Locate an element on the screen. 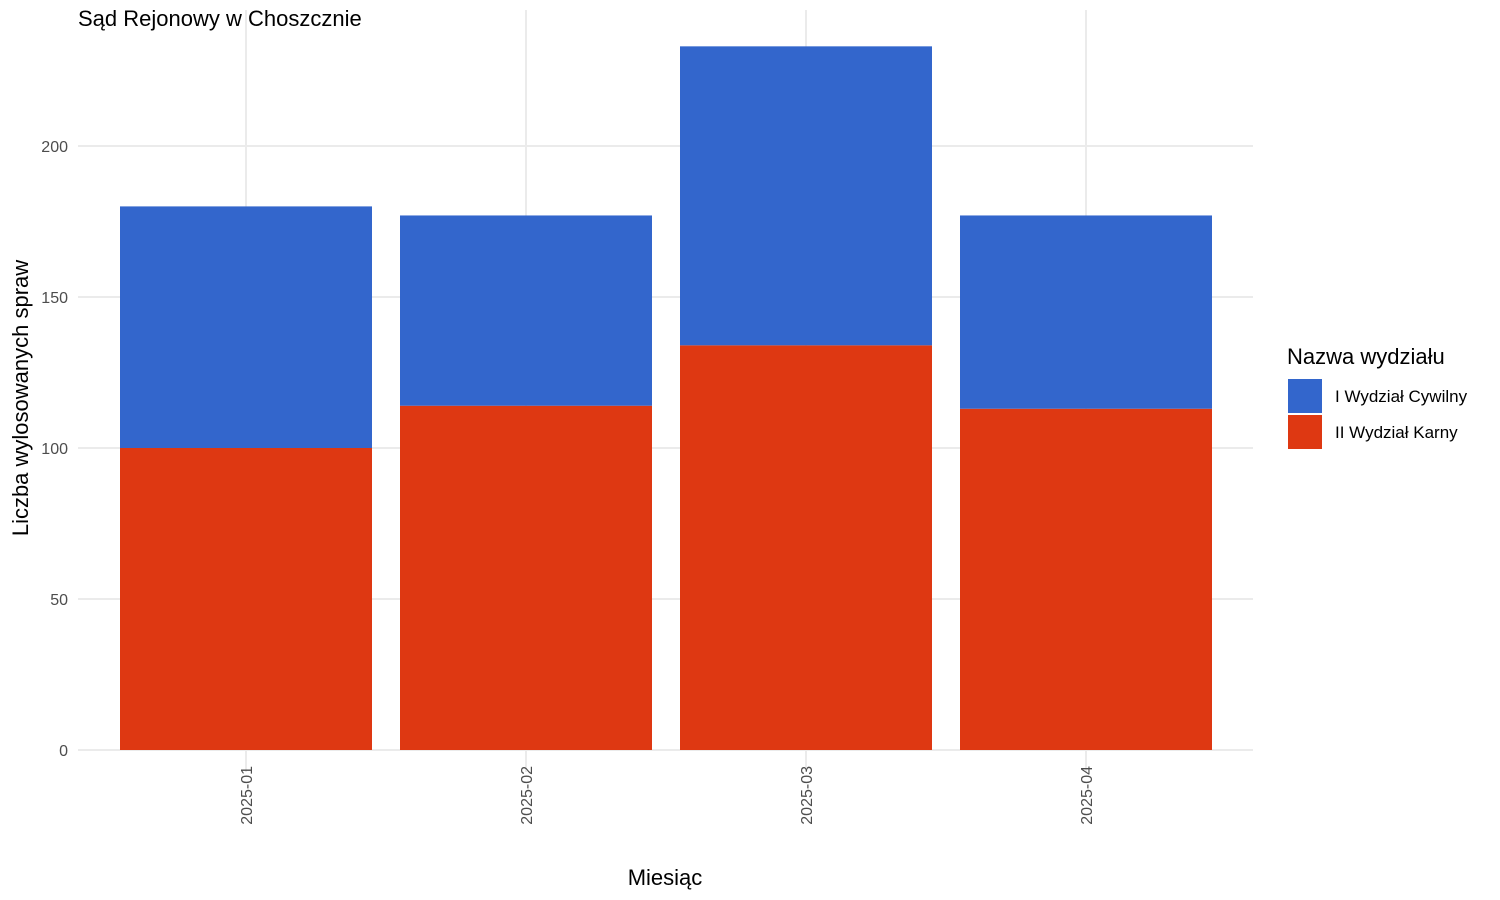 The image size is (1500, 900). x-axis-ticks: 2025-01 2025-02 2025-03 2025-04 is located at coordinates (667, 795).